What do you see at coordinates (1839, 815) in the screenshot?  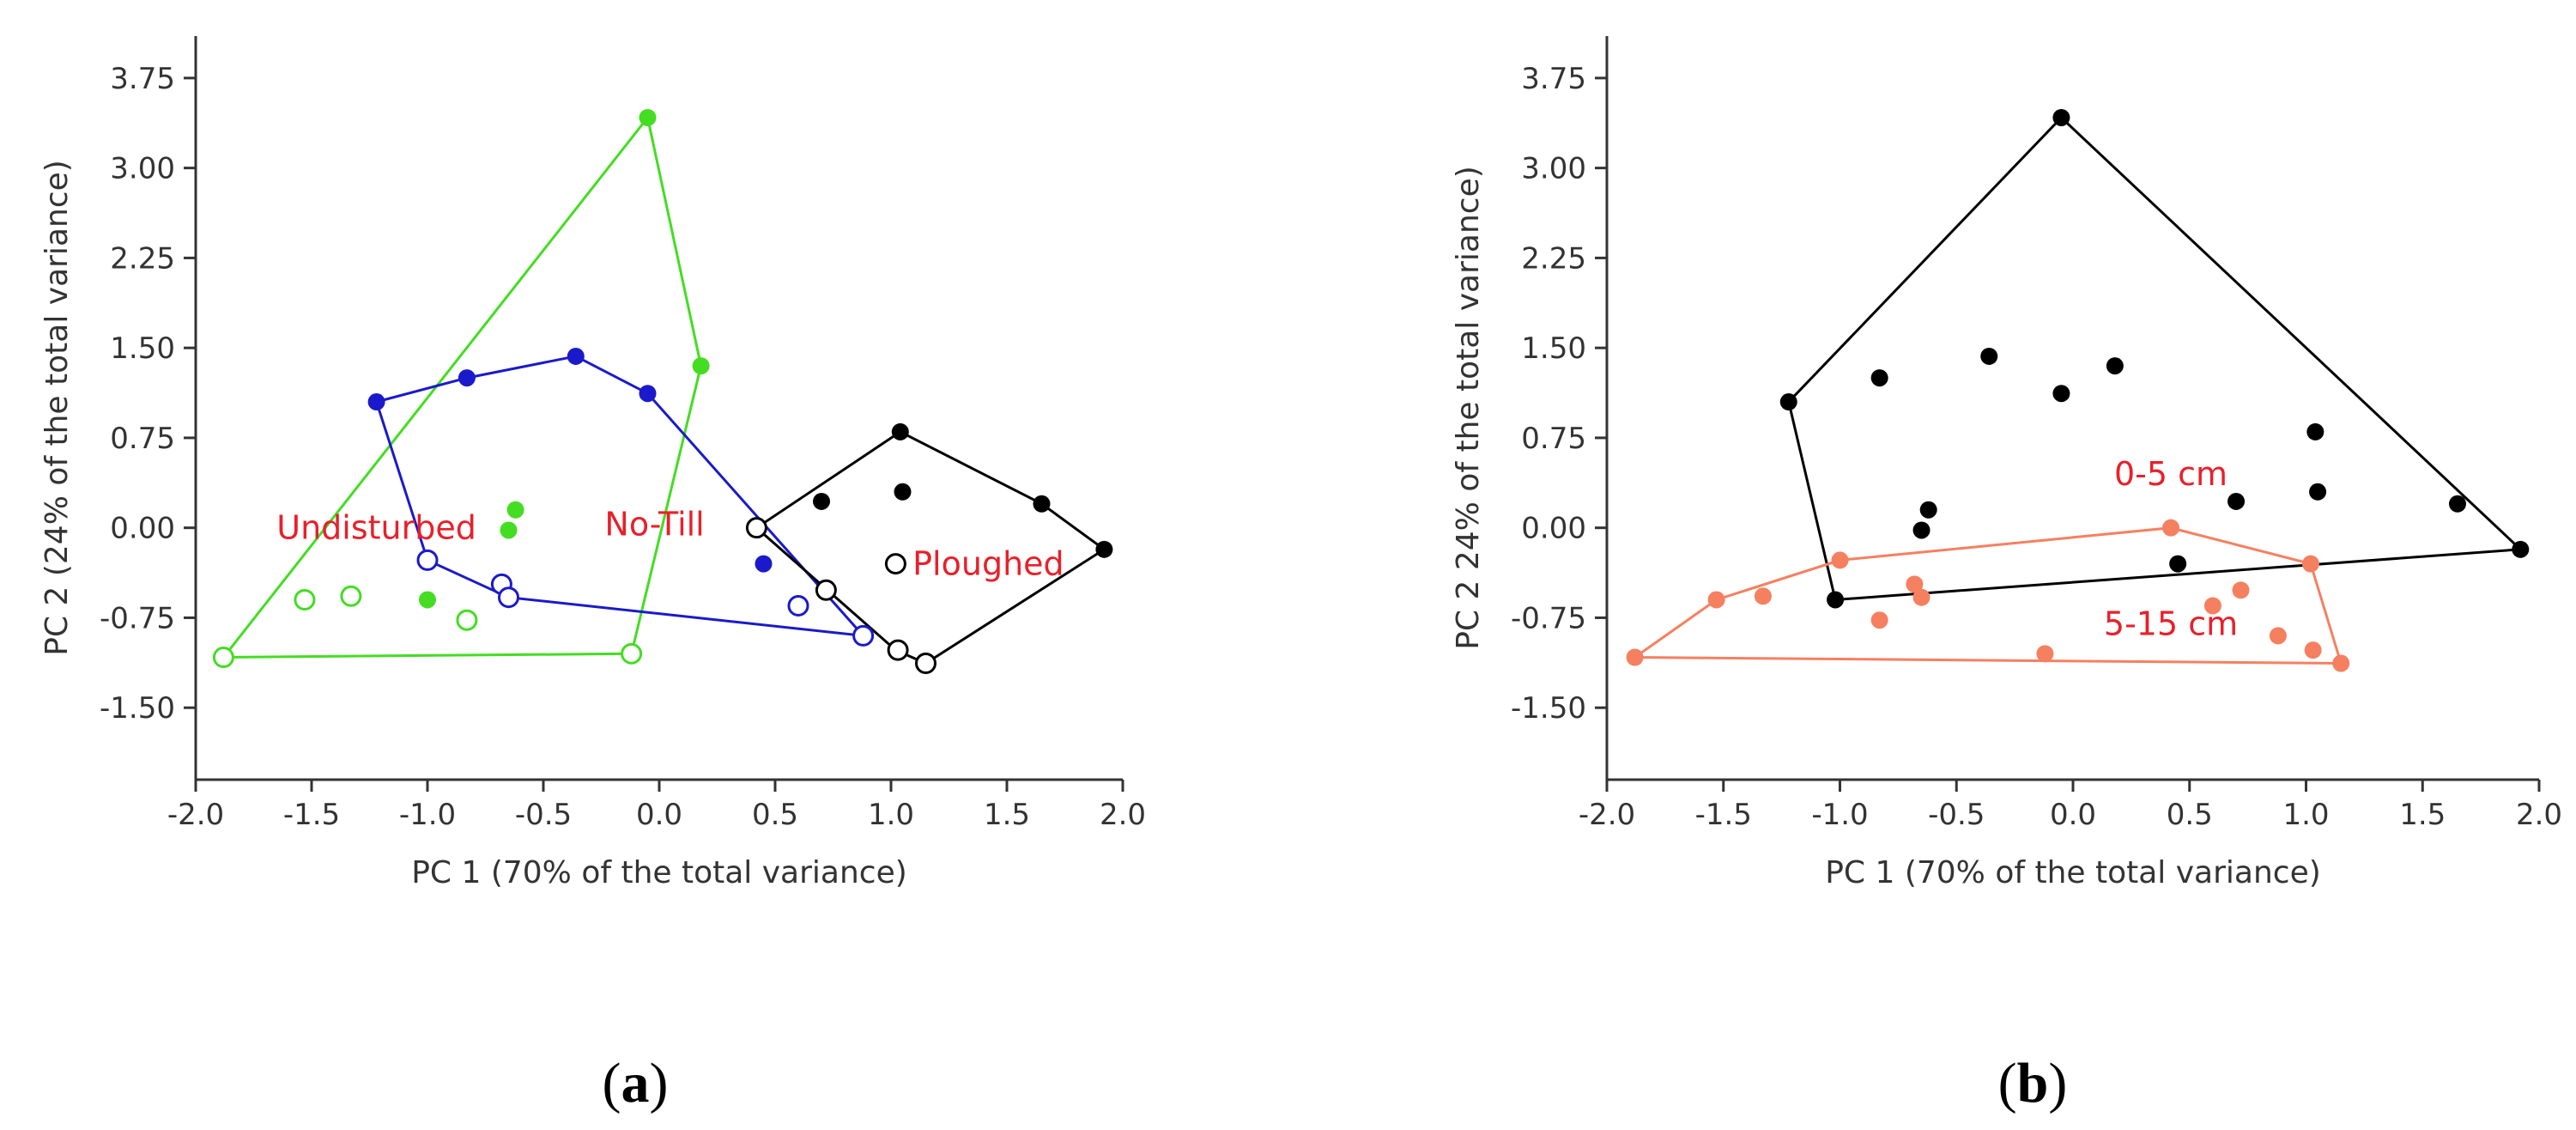 I see `panel-b-x-tick-label: -1.0` at bounding box center [1839, 815].